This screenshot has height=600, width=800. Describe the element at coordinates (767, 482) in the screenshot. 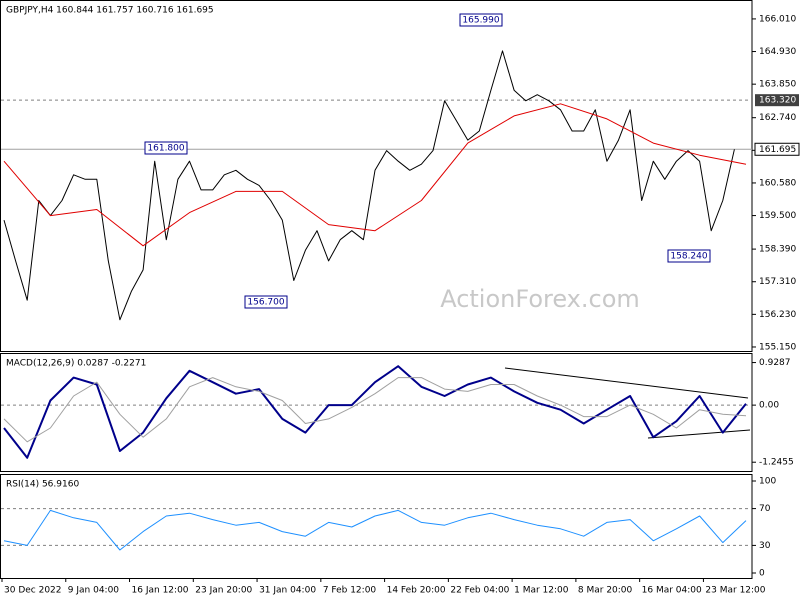

I see `y-tick-label: 100` at that location.